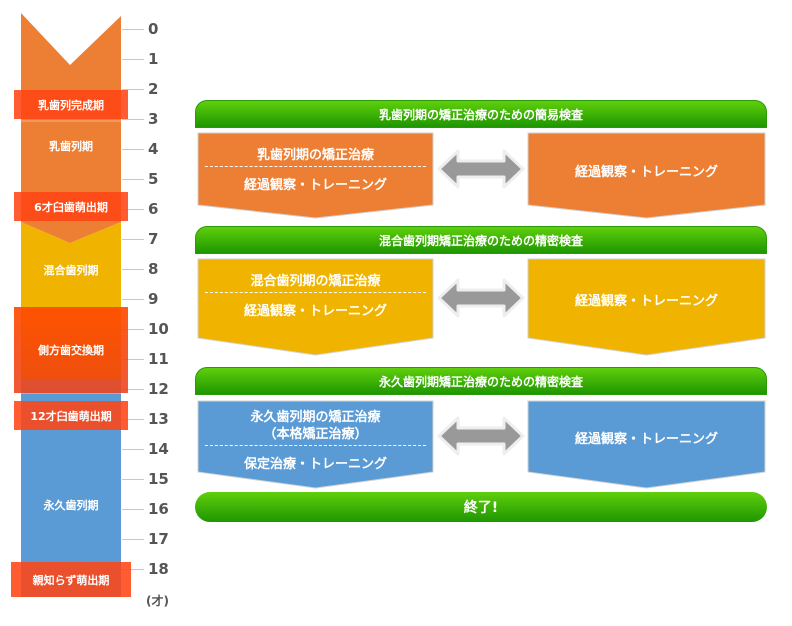 The image size is (792, 626). I want to click on age-label: 4, so click(153, 149).